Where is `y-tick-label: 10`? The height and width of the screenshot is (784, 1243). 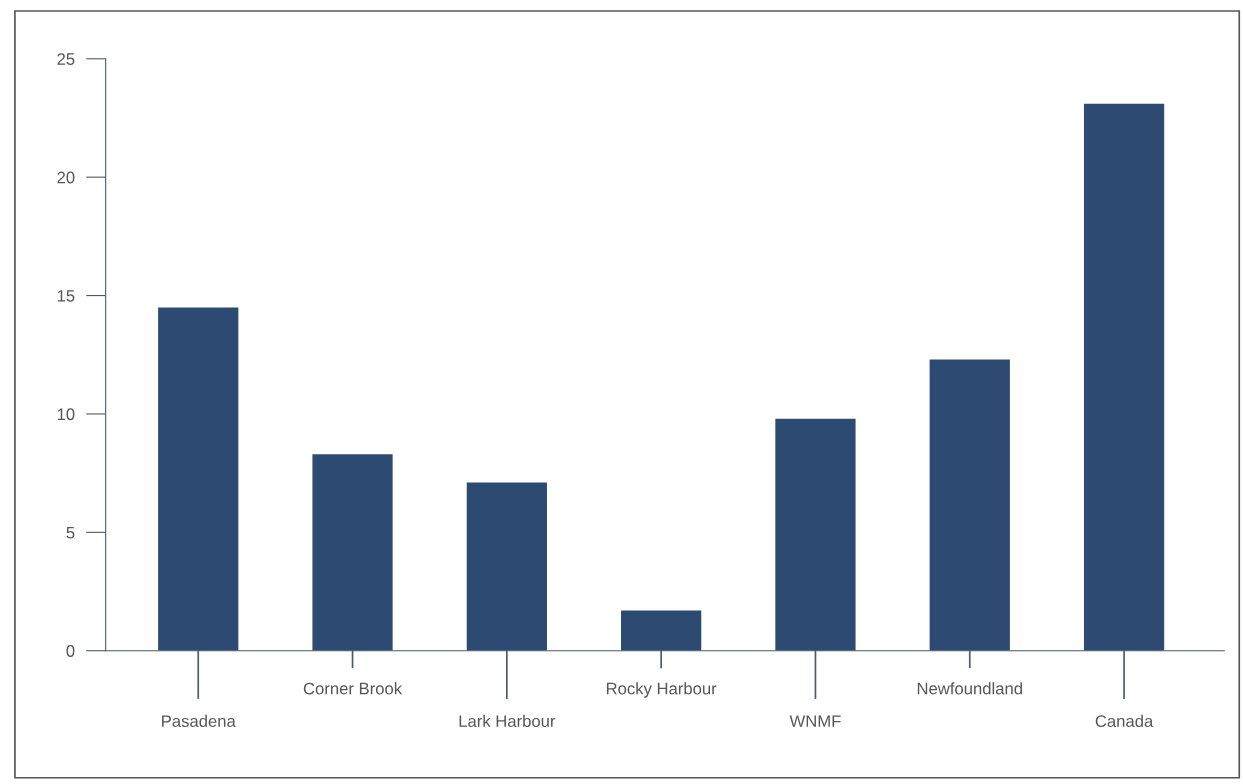
y-tick-label: 10 is located at coordinates (66, 414).